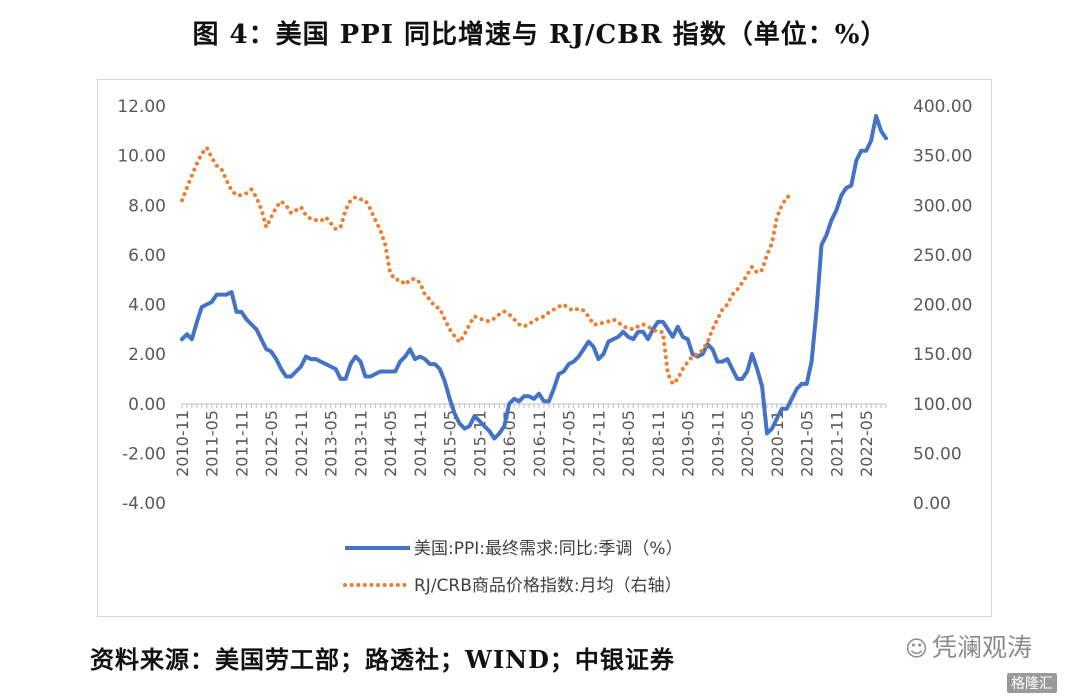 This screenshot has width=1080, height=697. Describe the element at coordinates (241, 443) in the screenshot. I see `x-tick-label: 2011-11` at that location.